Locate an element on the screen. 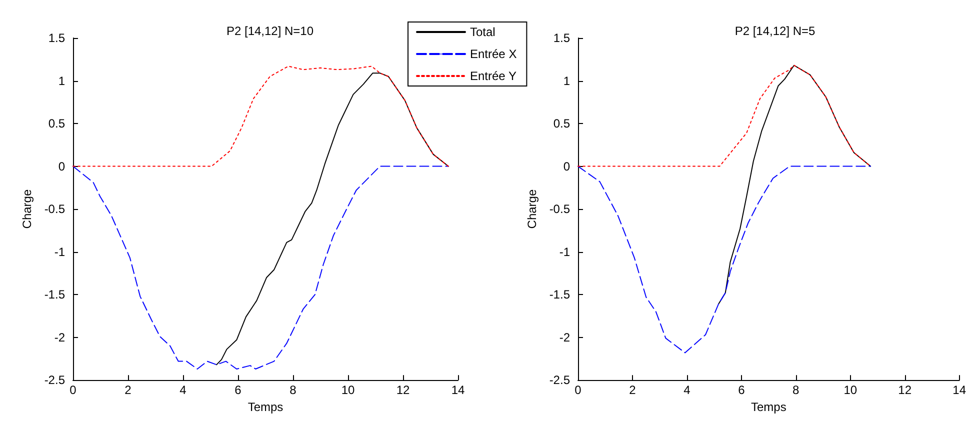 The width and height of the screenshot is (977, 428). legend-label: Entrée X is located at coordinates (493, 54).